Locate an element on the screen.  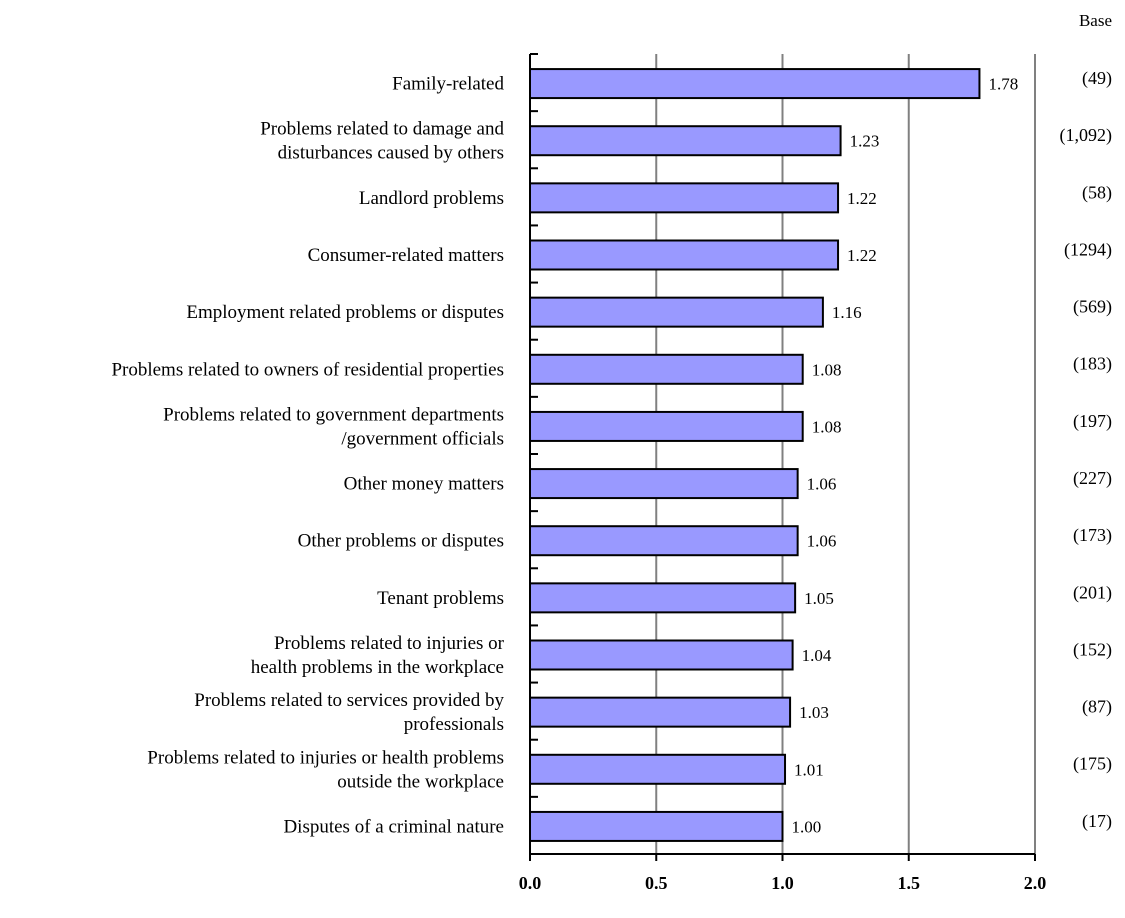
x-tick-label: 1.0 is located at coordinates (782, 883).